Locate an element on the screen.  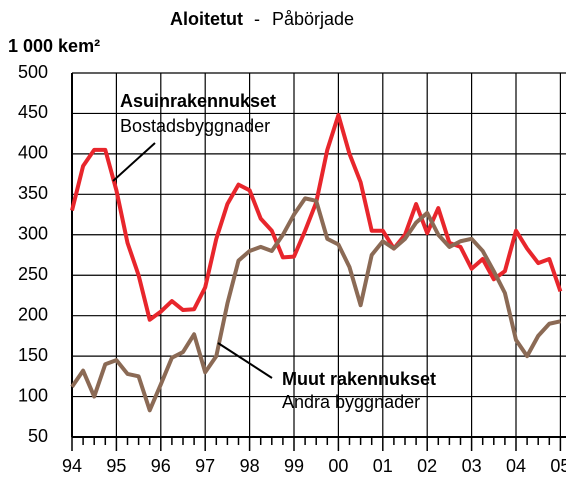
x-tick-label: 00 is located at coordinates (338, 466).